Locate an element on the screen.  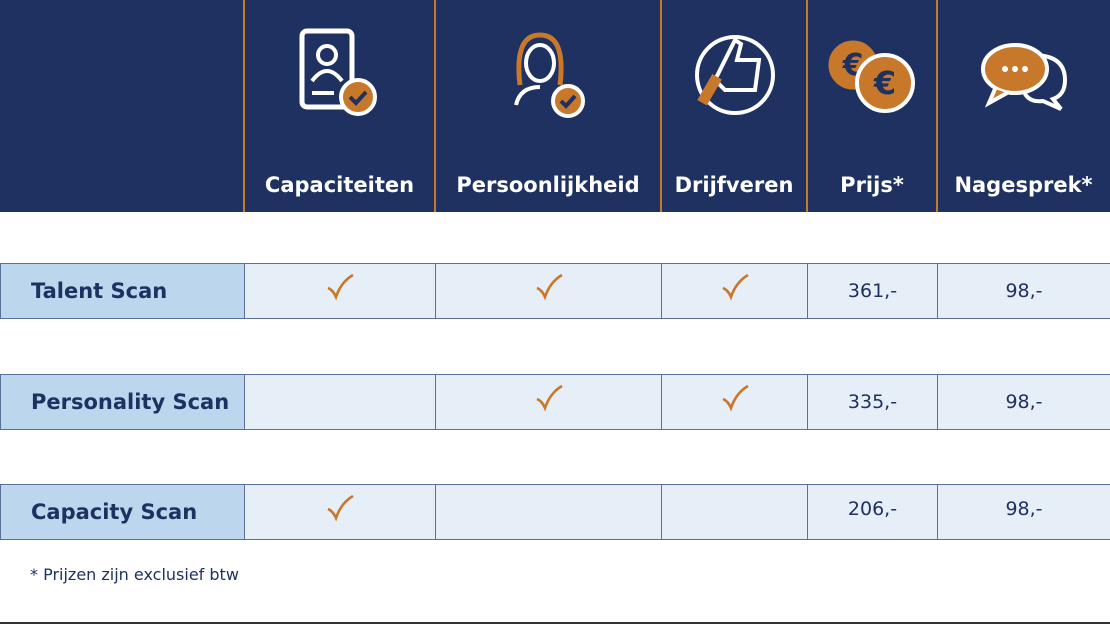
column-header: Drijfveren is located at coordinates (734, 185).